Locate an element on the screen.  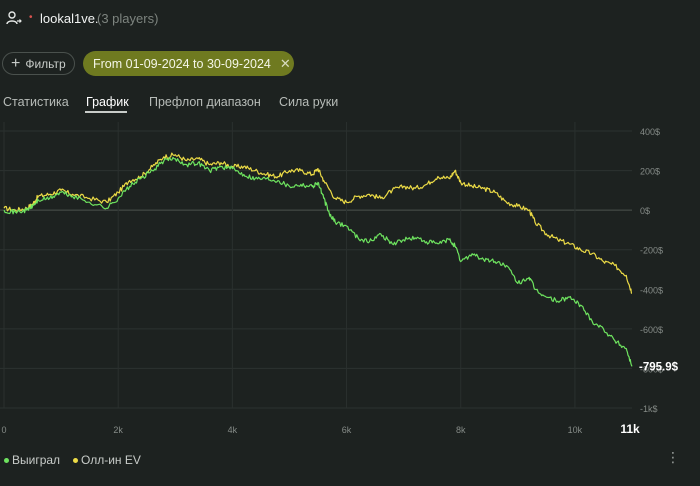
x-tick-label: 2k is located at coordinates (118, 430).